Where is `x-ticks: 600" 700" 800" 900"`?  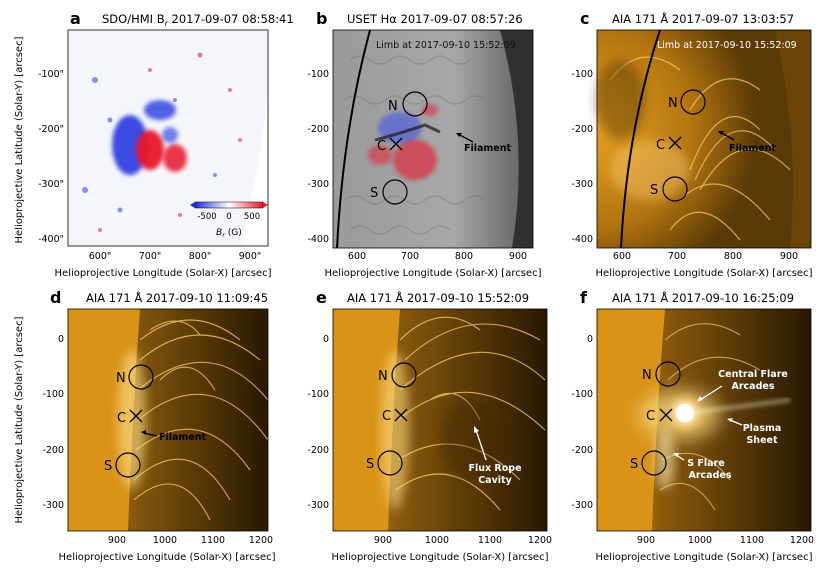
x-ticks: 600" 700" 800" 900" is located at coordinates (175, 256).